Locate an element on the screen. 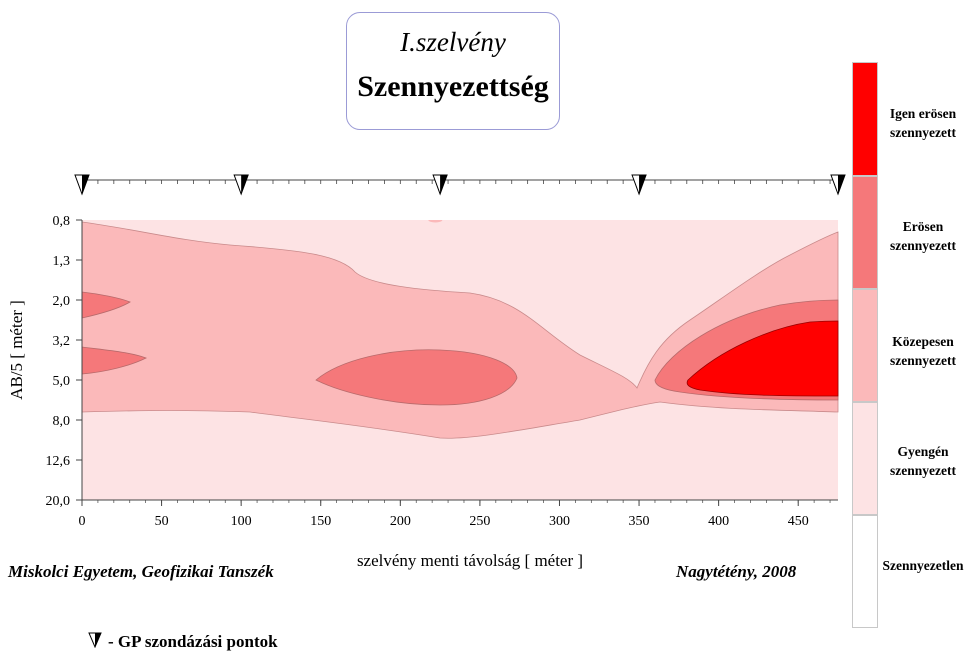 Image resolution: width=967 pixels, height=657 pixels. legend-swatch-none is located at coordinates (865, 571).